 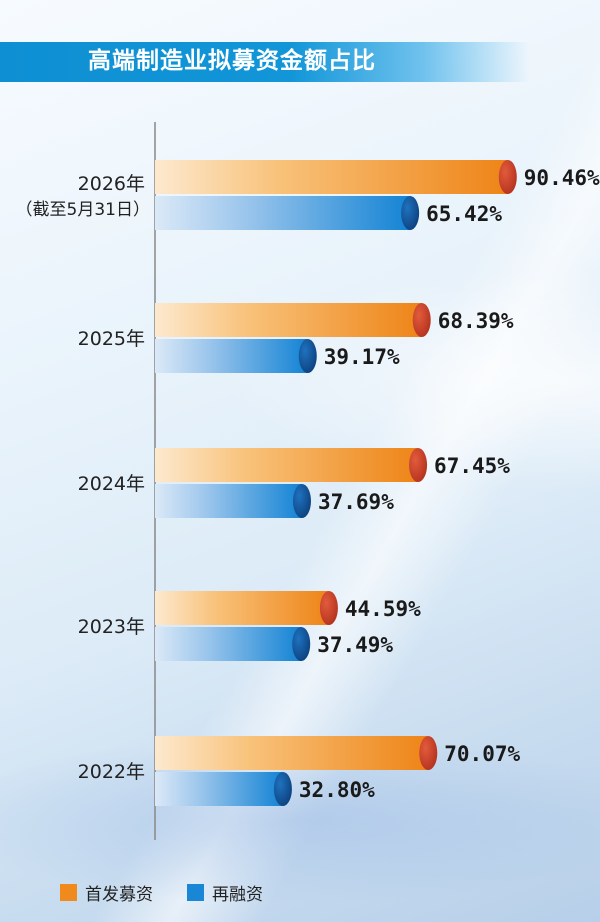 What do you see at coordinates (237, 894) in the screenshot?
I see `legend-label: 再融资` at bounding box center [237, 894].